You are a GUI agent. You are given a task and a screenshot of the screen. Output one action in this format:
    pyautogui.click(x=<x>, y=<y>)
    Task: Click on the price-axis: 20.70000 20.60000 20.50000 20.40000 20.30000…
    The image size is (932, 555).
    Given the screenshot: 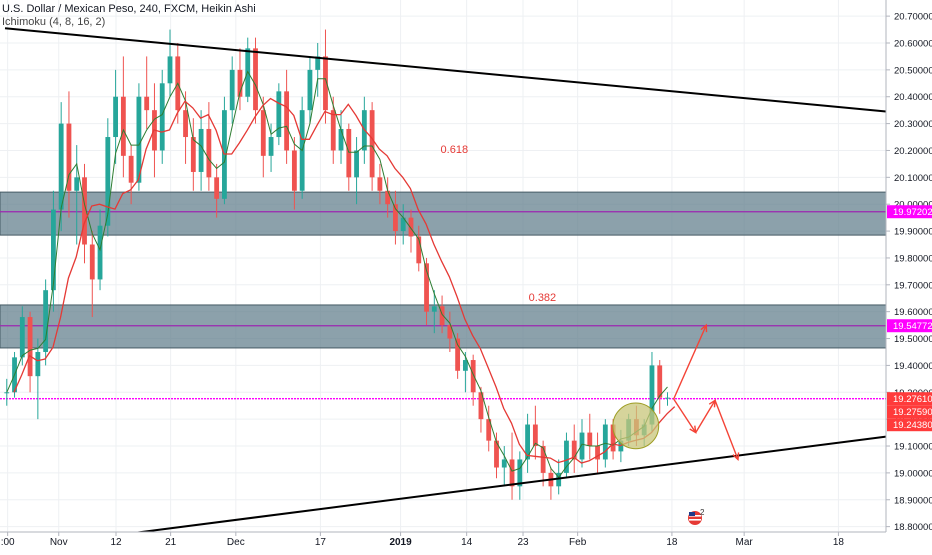 What is the action you would take?
    pyautogui.click(x=908, y=275)
    